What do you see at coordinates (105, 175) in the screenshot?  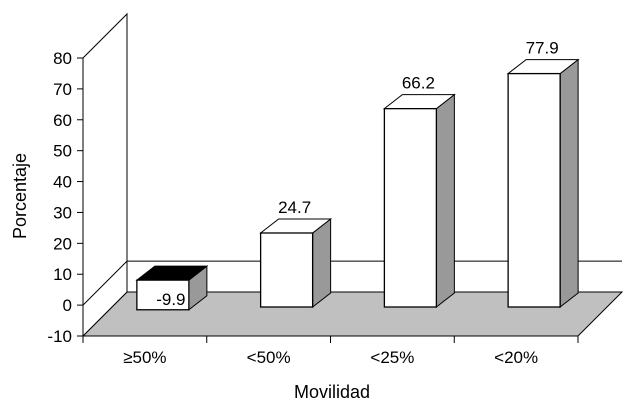 I see `chart-side-wall` at bounding box center [105, 175].